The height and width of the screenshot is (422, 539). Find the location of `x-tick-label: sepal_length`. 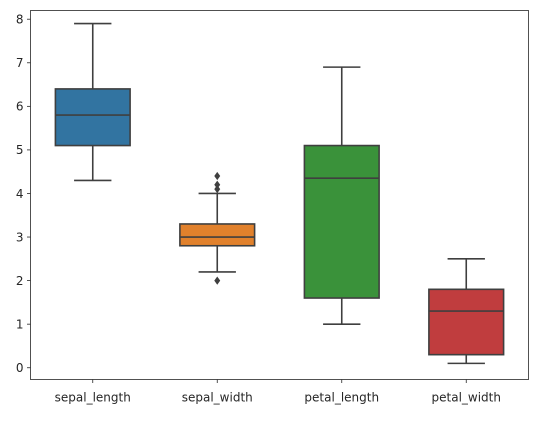

x-tick-label: sepal_length is located at coordinates (93, 398).